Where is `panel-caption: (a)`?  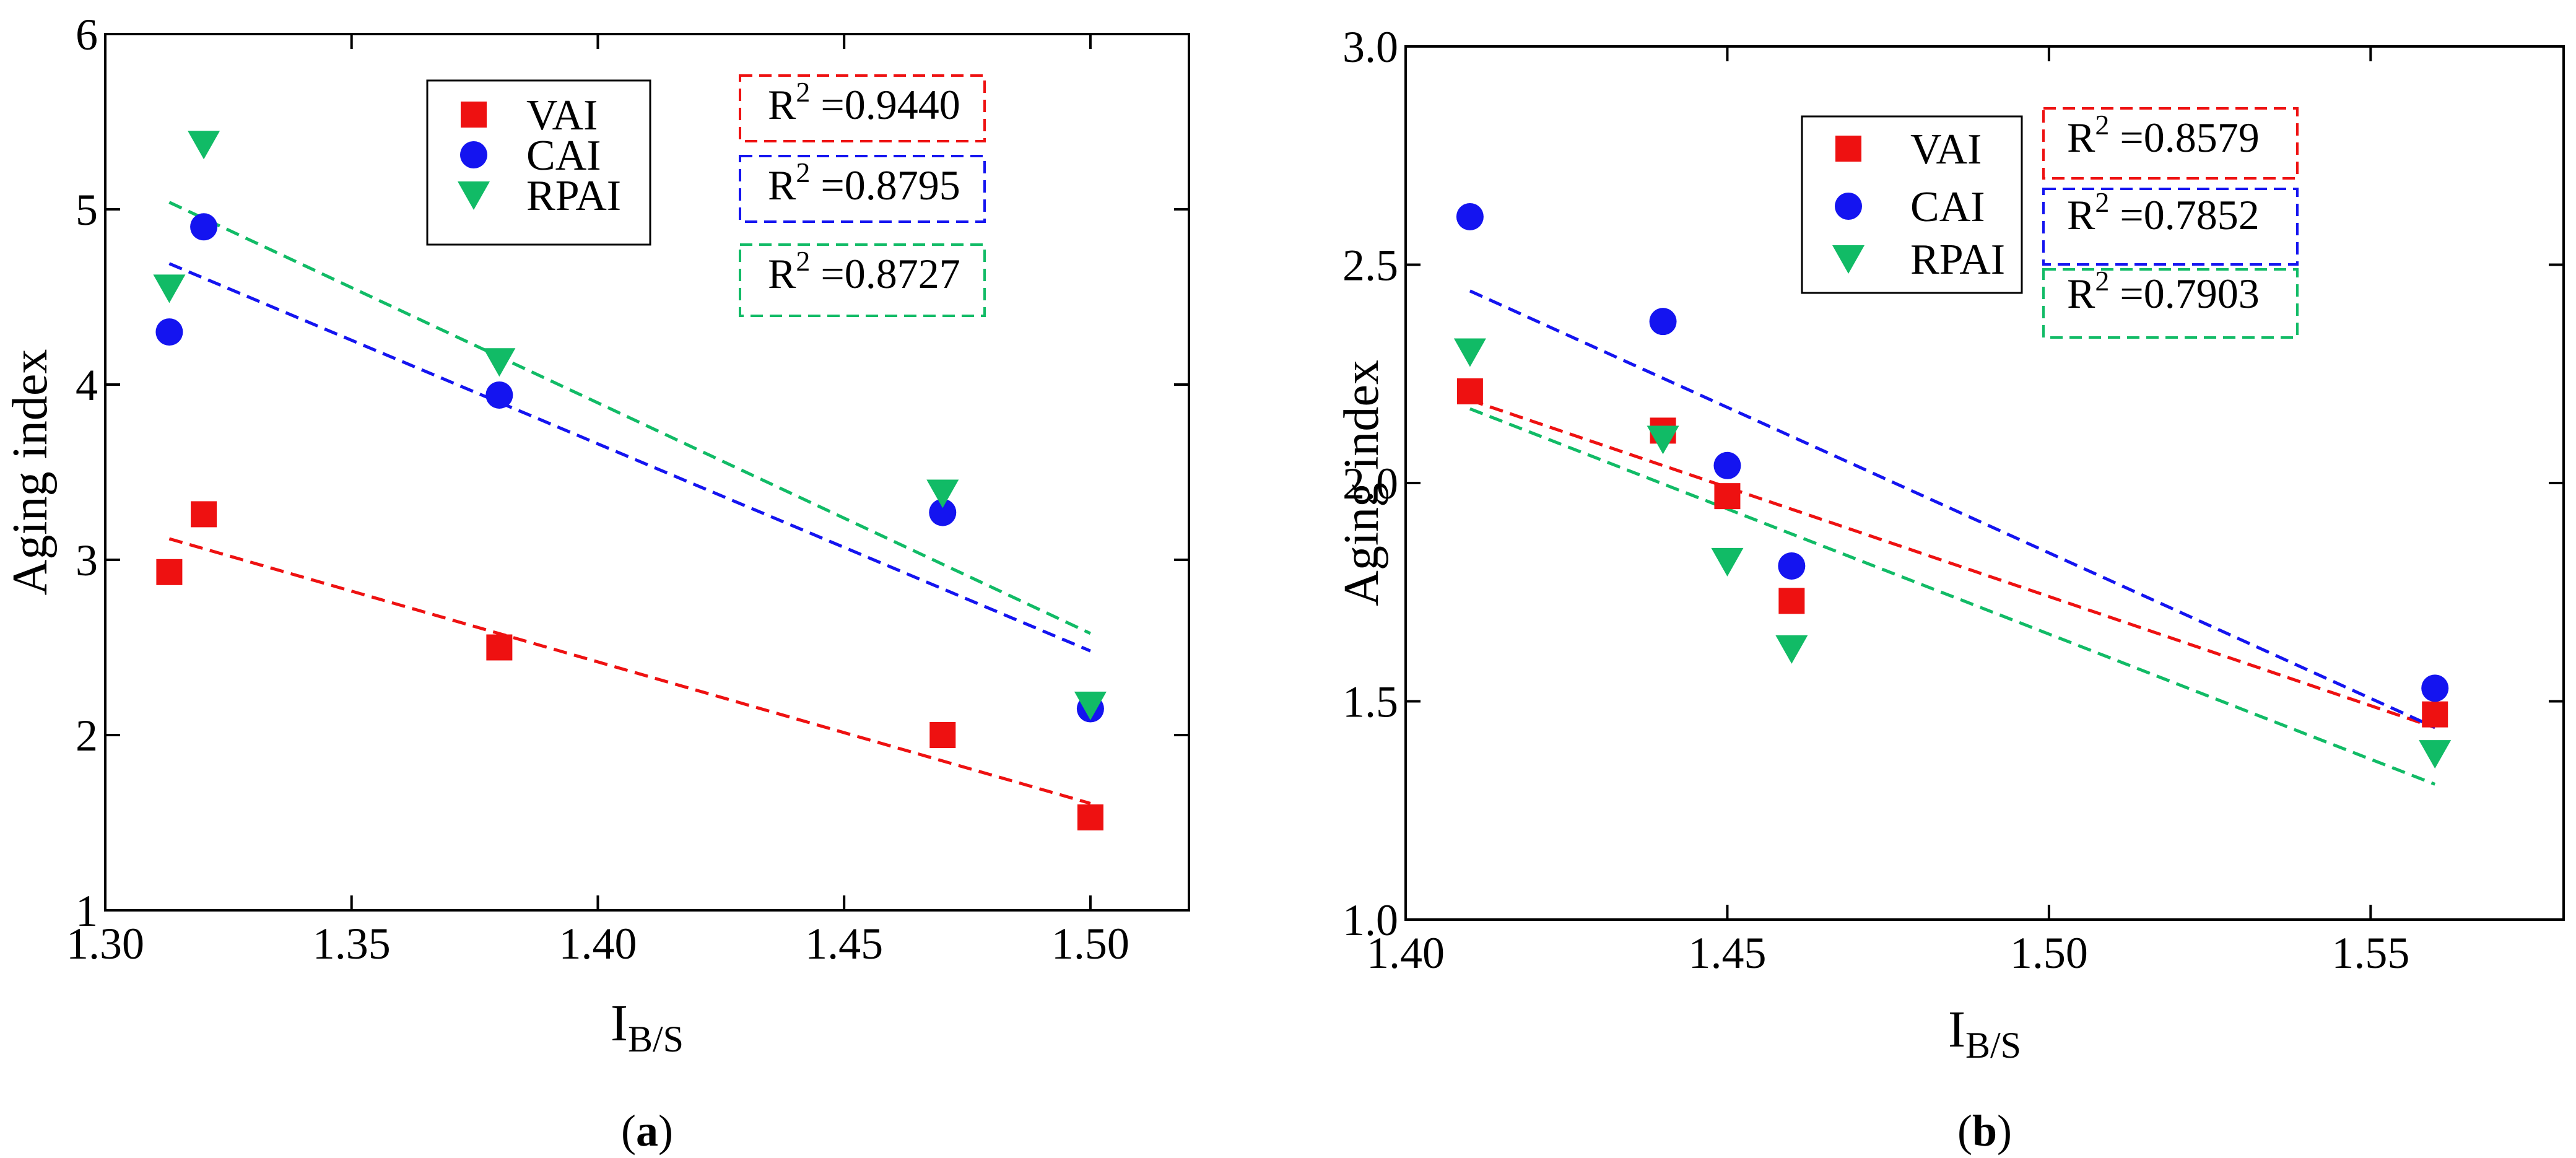
panel-caption: (a) is located at coordinates (647, 1131).